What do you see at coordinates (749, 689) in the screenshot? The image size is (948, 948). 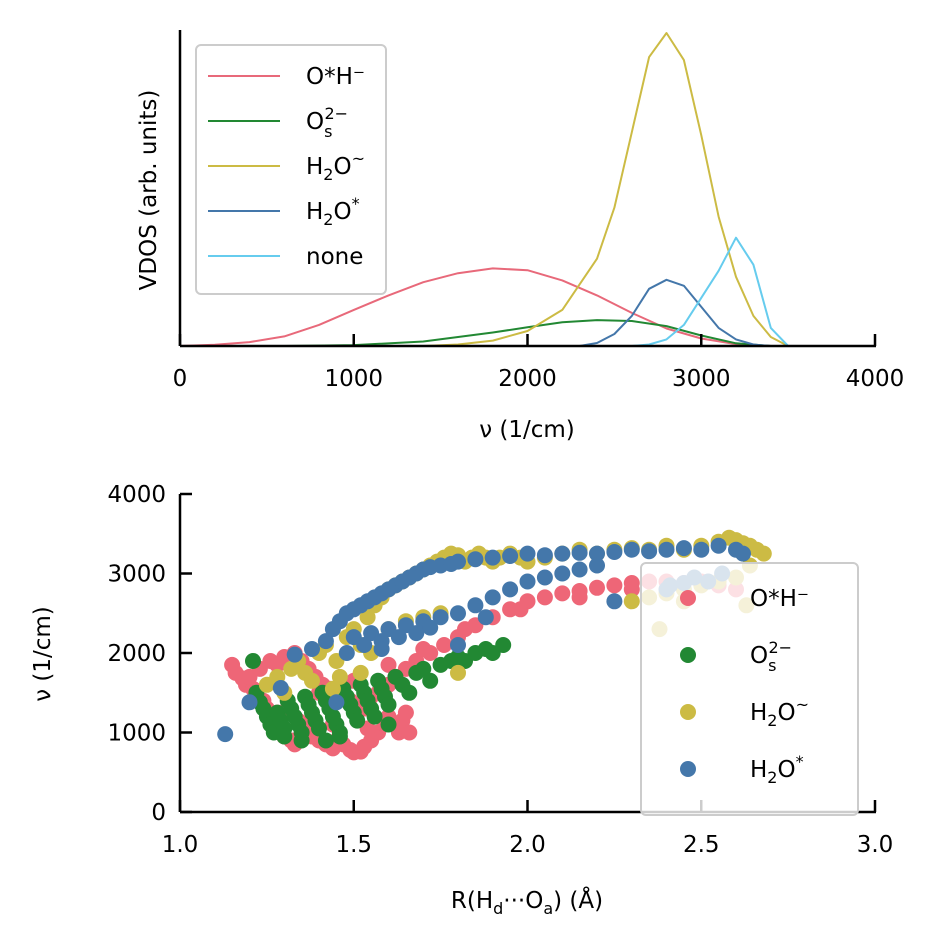 I see `scatter-legend-box` at bounding box center [749, 689].